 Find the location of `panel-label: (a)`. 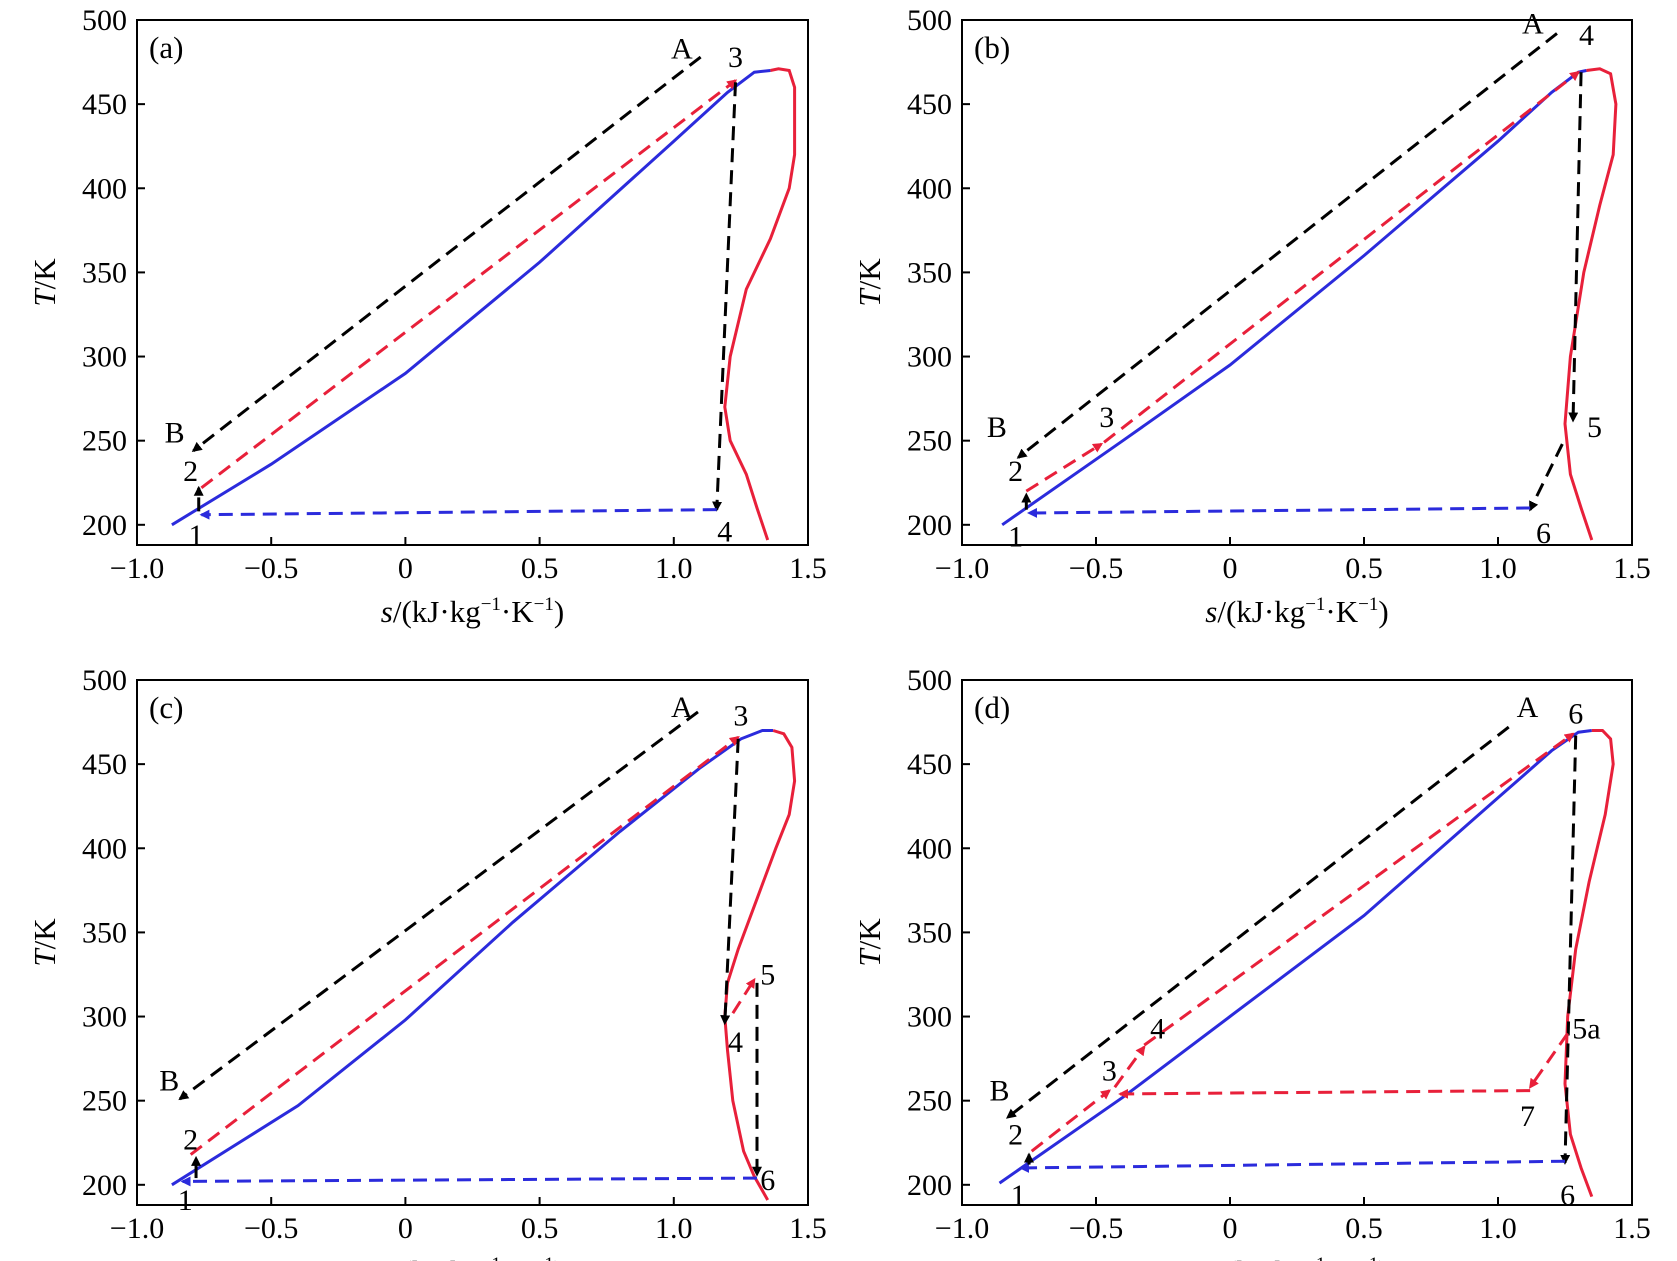

panel-label: (a) is located at coordinates (166, 47).